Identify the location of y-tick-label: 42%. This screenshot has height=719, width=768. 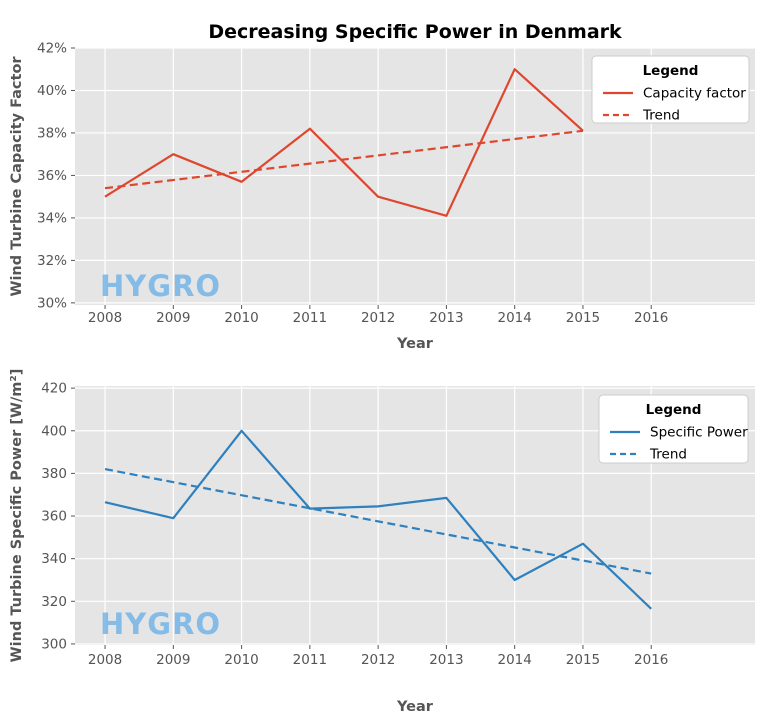
(52, 49).